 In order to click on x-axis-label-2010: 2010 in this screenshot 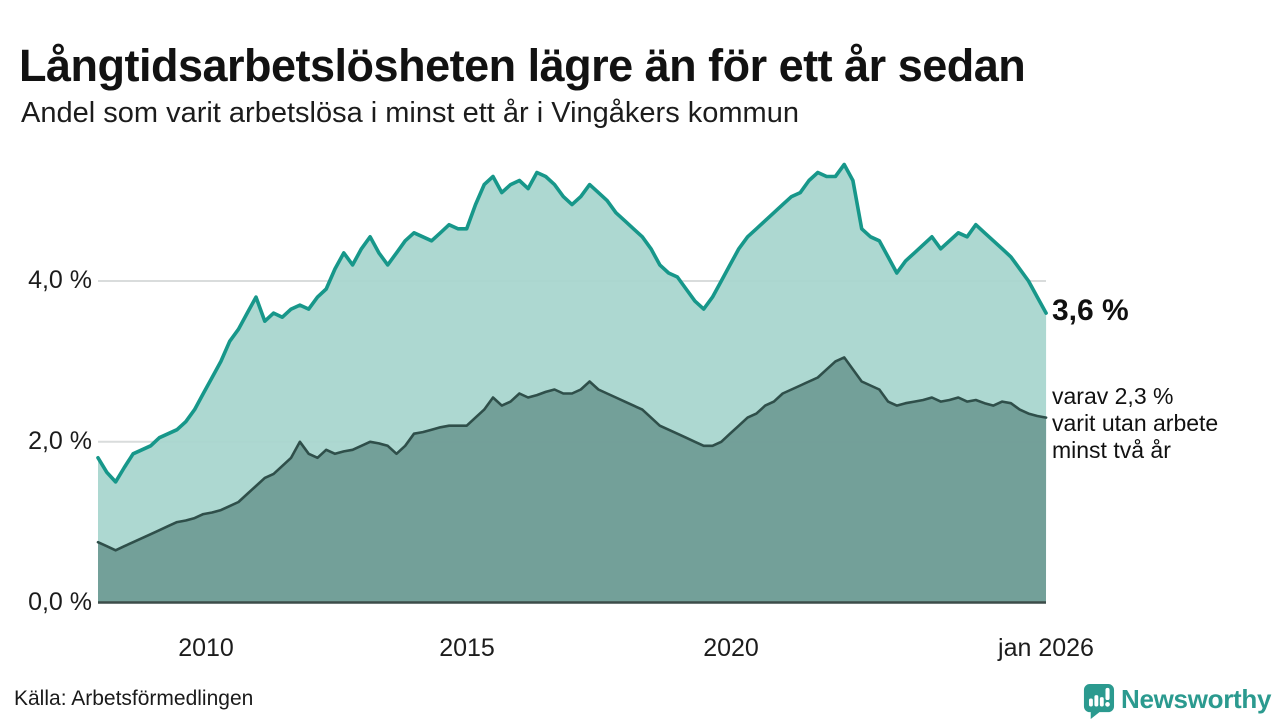, I will do `click(206, 648)`.